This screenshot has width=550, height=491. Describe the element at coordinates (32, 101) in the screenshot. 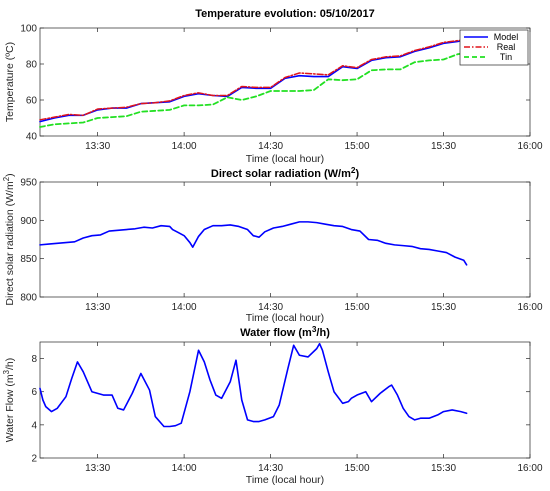

I see `y-tick-label: 60` at that location.